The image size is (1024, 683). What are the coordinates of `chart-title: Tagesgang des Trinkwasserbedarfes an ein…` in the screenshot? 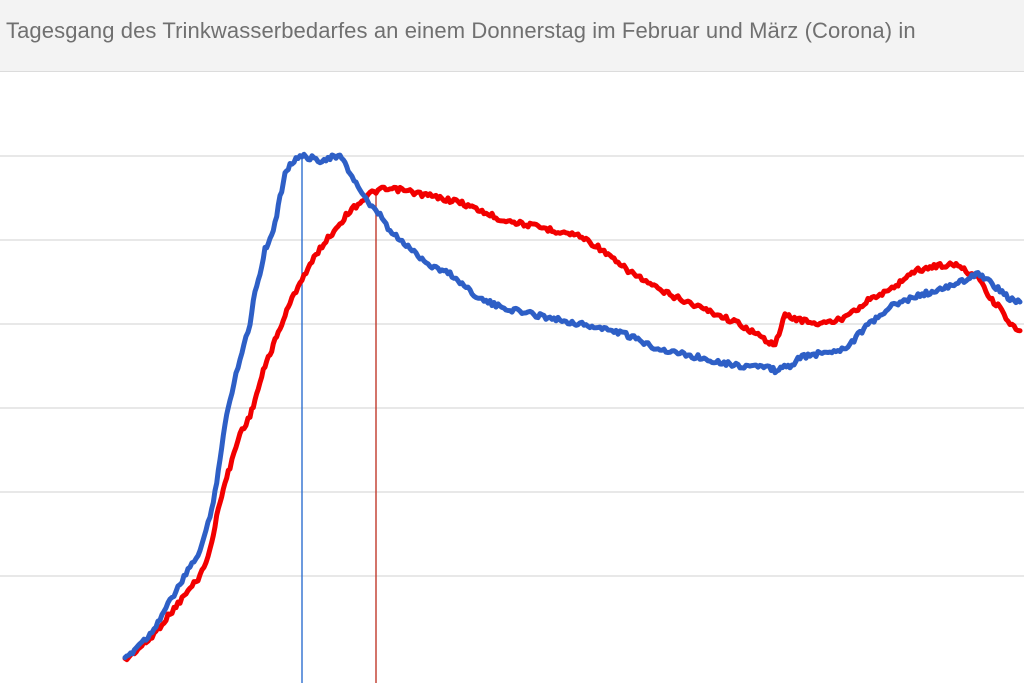 It's located at (461, 30).